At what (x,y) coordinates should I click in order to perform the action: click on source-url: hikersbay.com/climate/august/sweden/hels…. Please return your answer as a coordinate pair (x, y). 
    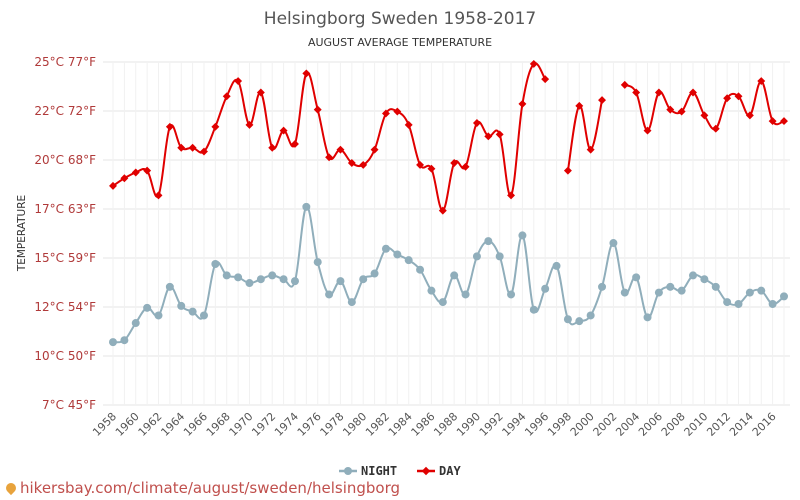
    Looking at the image, I should click on (210, 488).